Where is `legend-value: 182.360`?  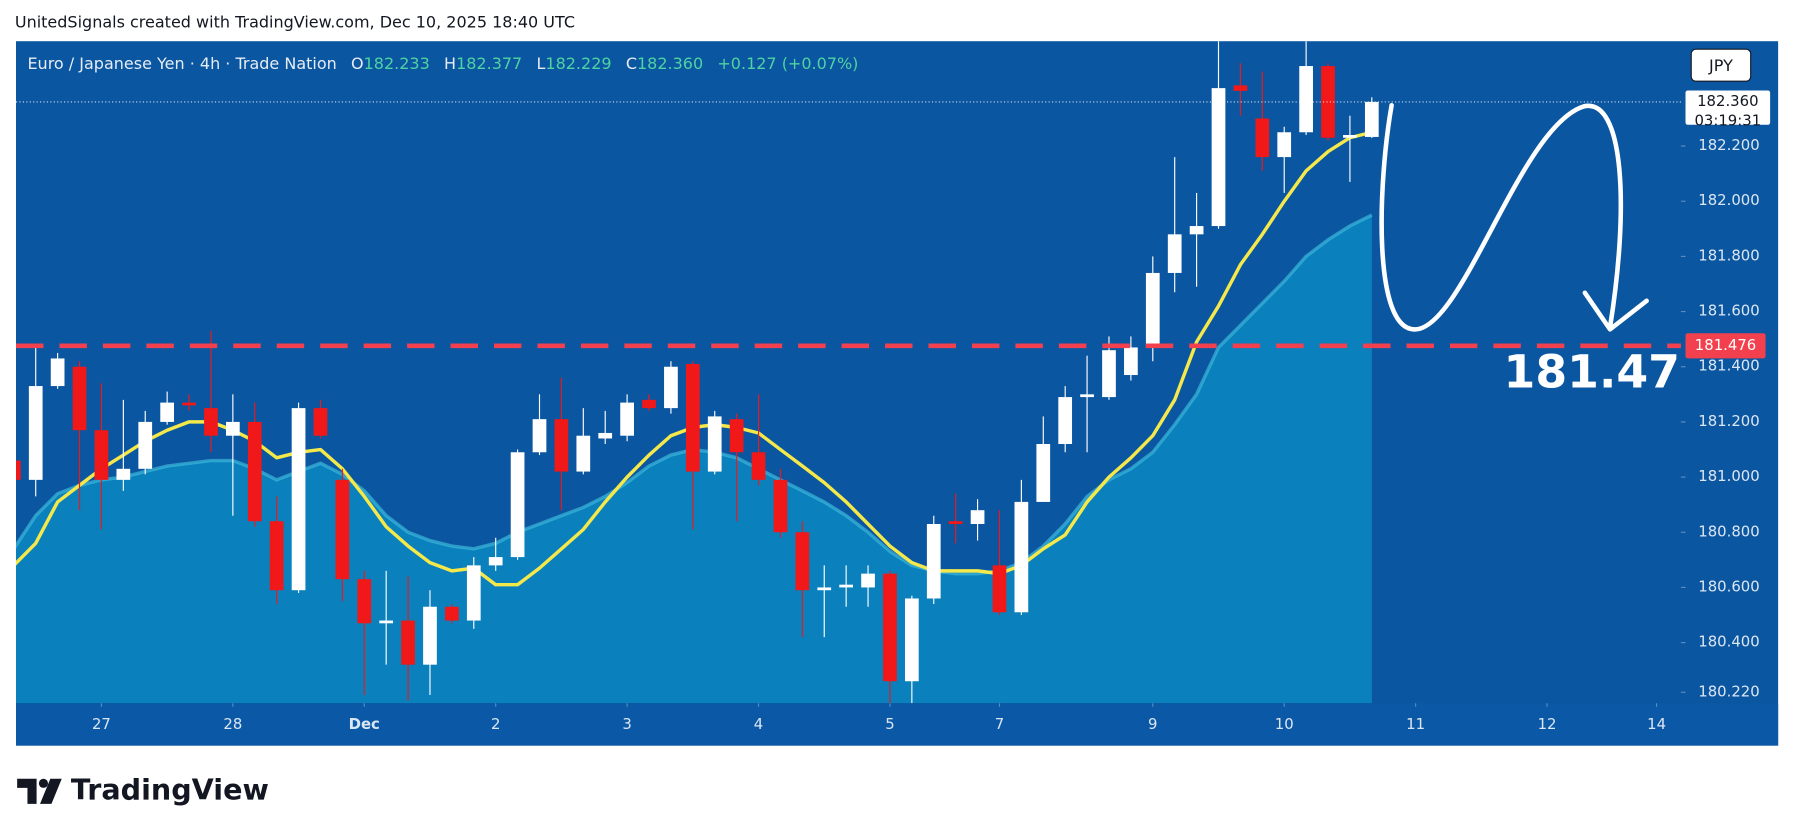
legend-value: 182.360 is located at coordinates (670, 63).